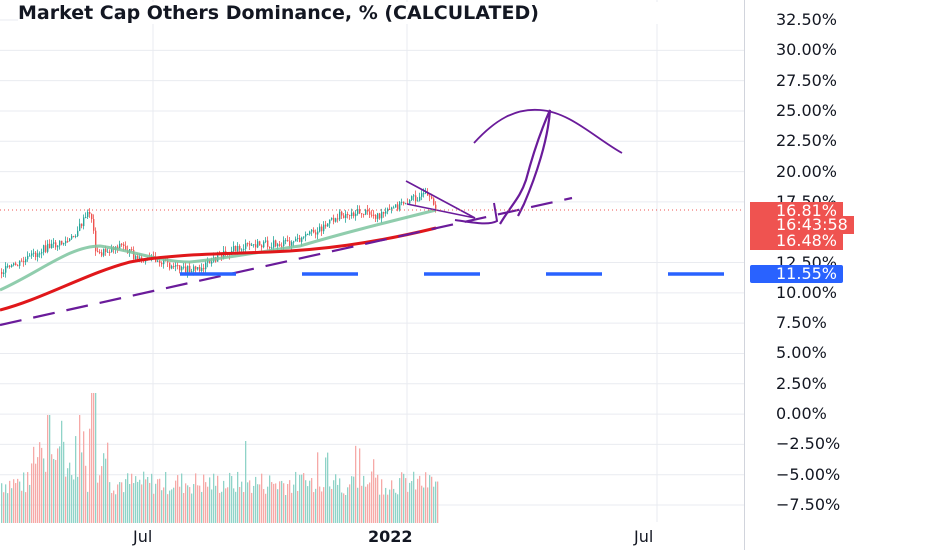 The image size is (932, 550). Describe the element at coordinates (801, 353) in the screenshot. I see `y-tick-label: 5.00%` at that location.